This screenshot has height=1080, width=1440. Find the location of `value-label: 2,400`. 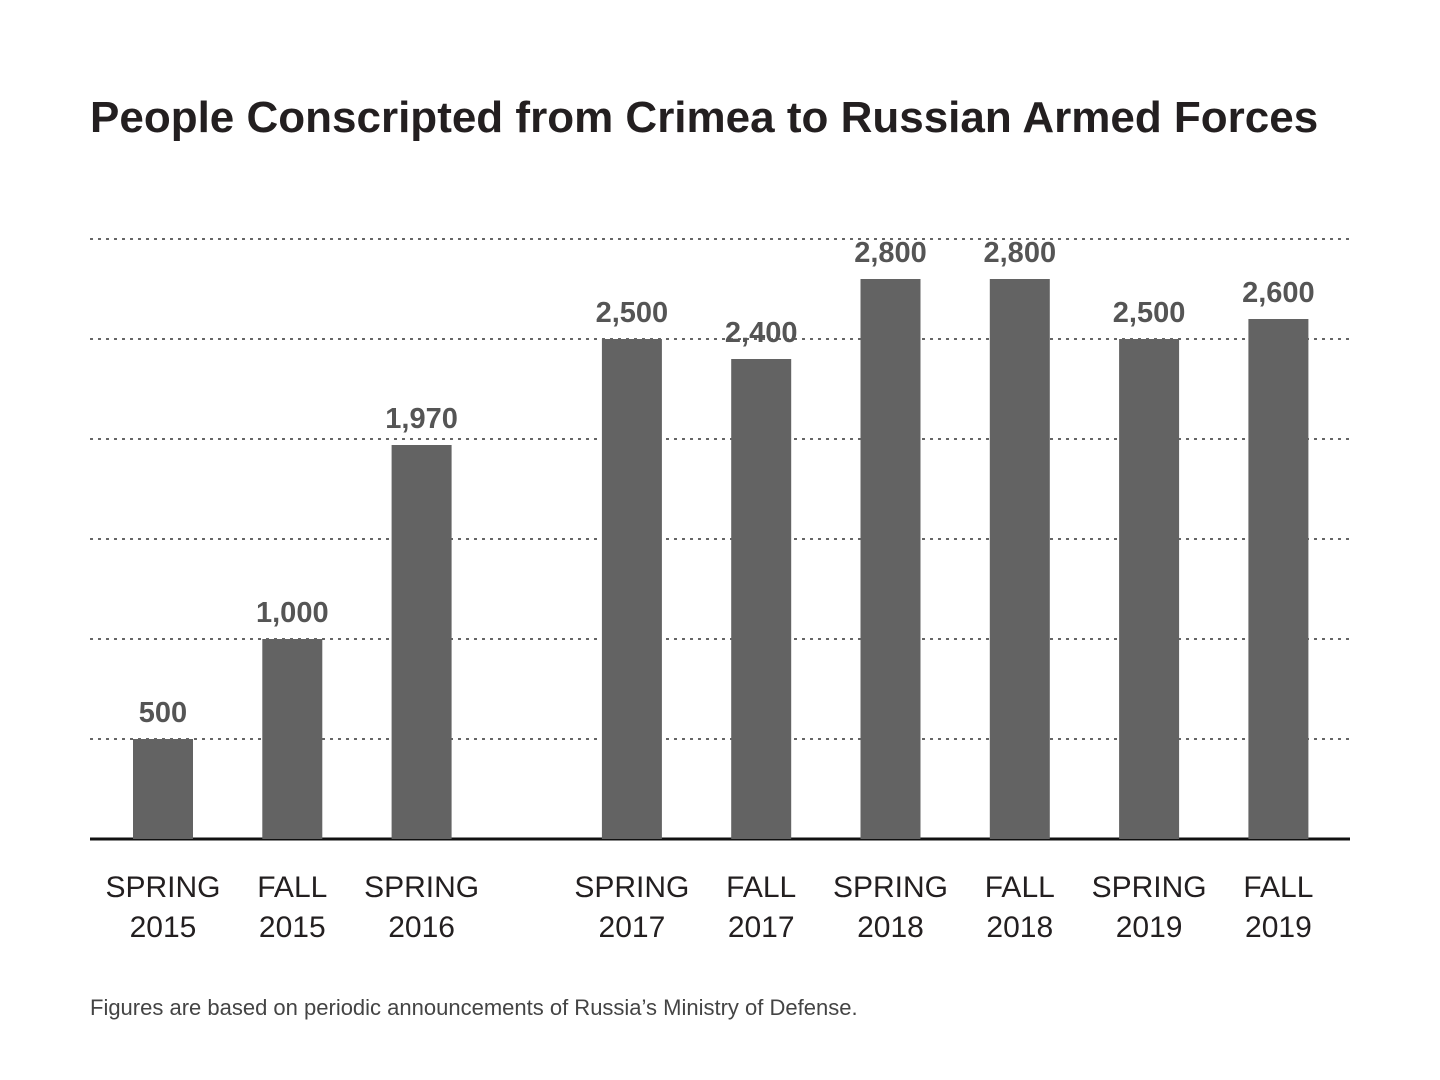

value-label: 2,400 is located at coordinates (761, 333).